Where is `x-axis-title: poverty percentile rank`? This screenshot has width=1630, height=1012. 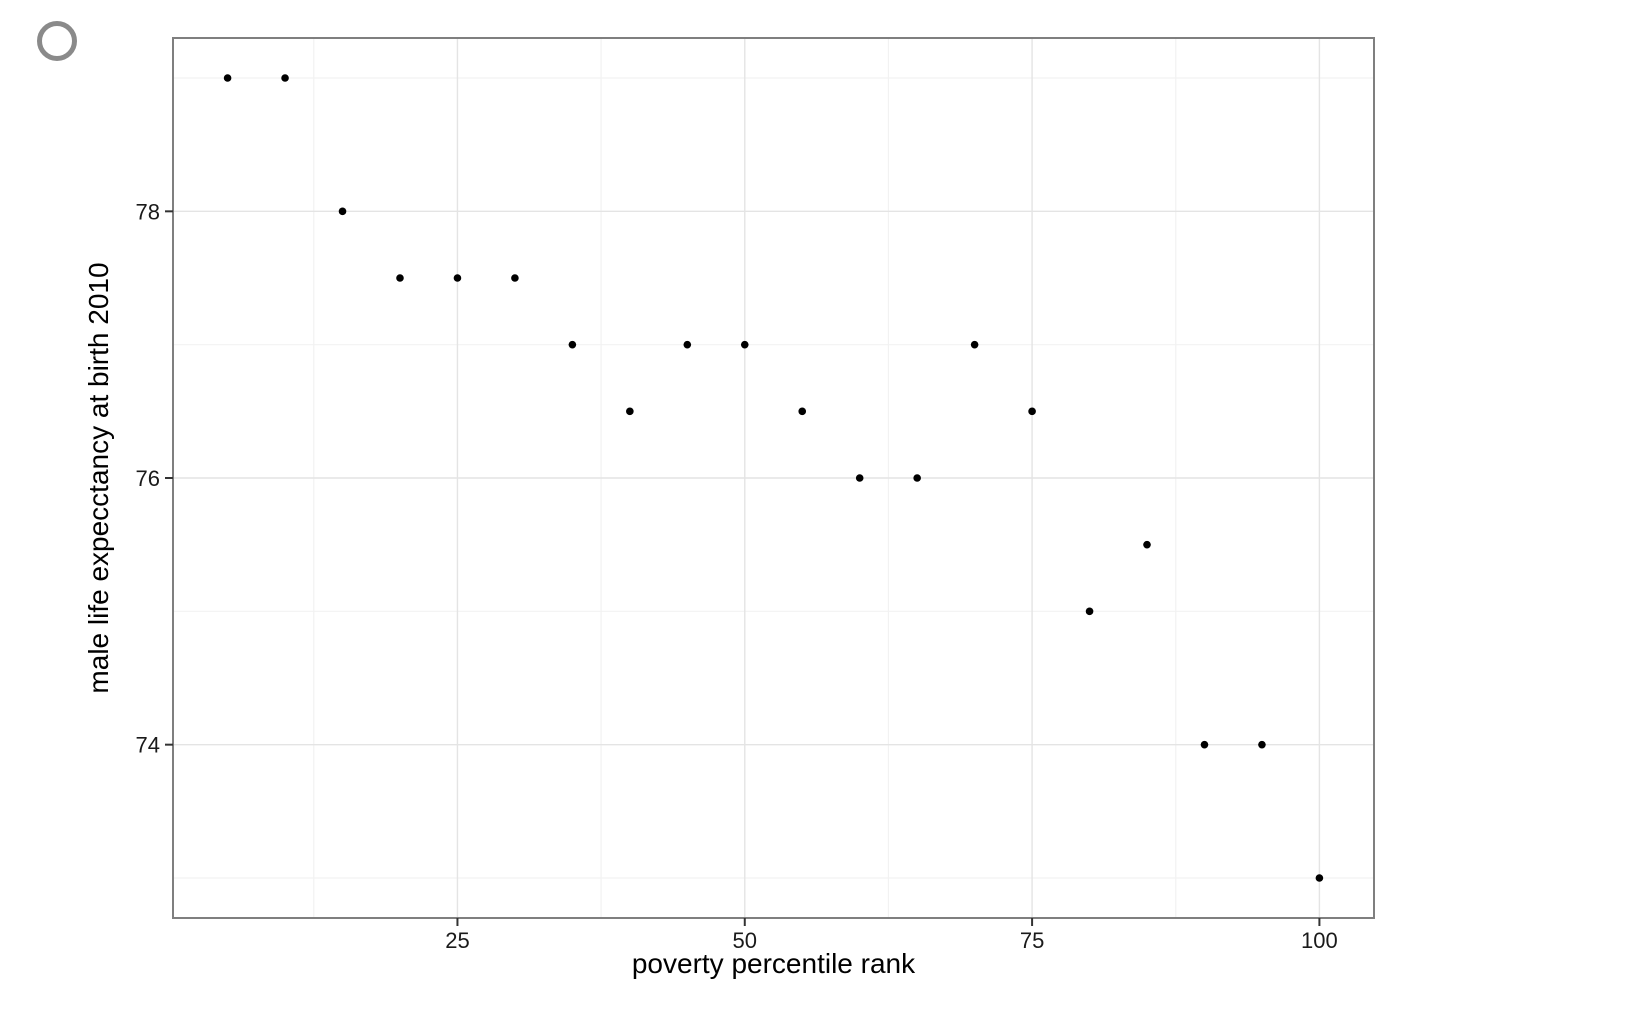 x-axis-title: poverty percentile rank is located at coordinates (773, 963).